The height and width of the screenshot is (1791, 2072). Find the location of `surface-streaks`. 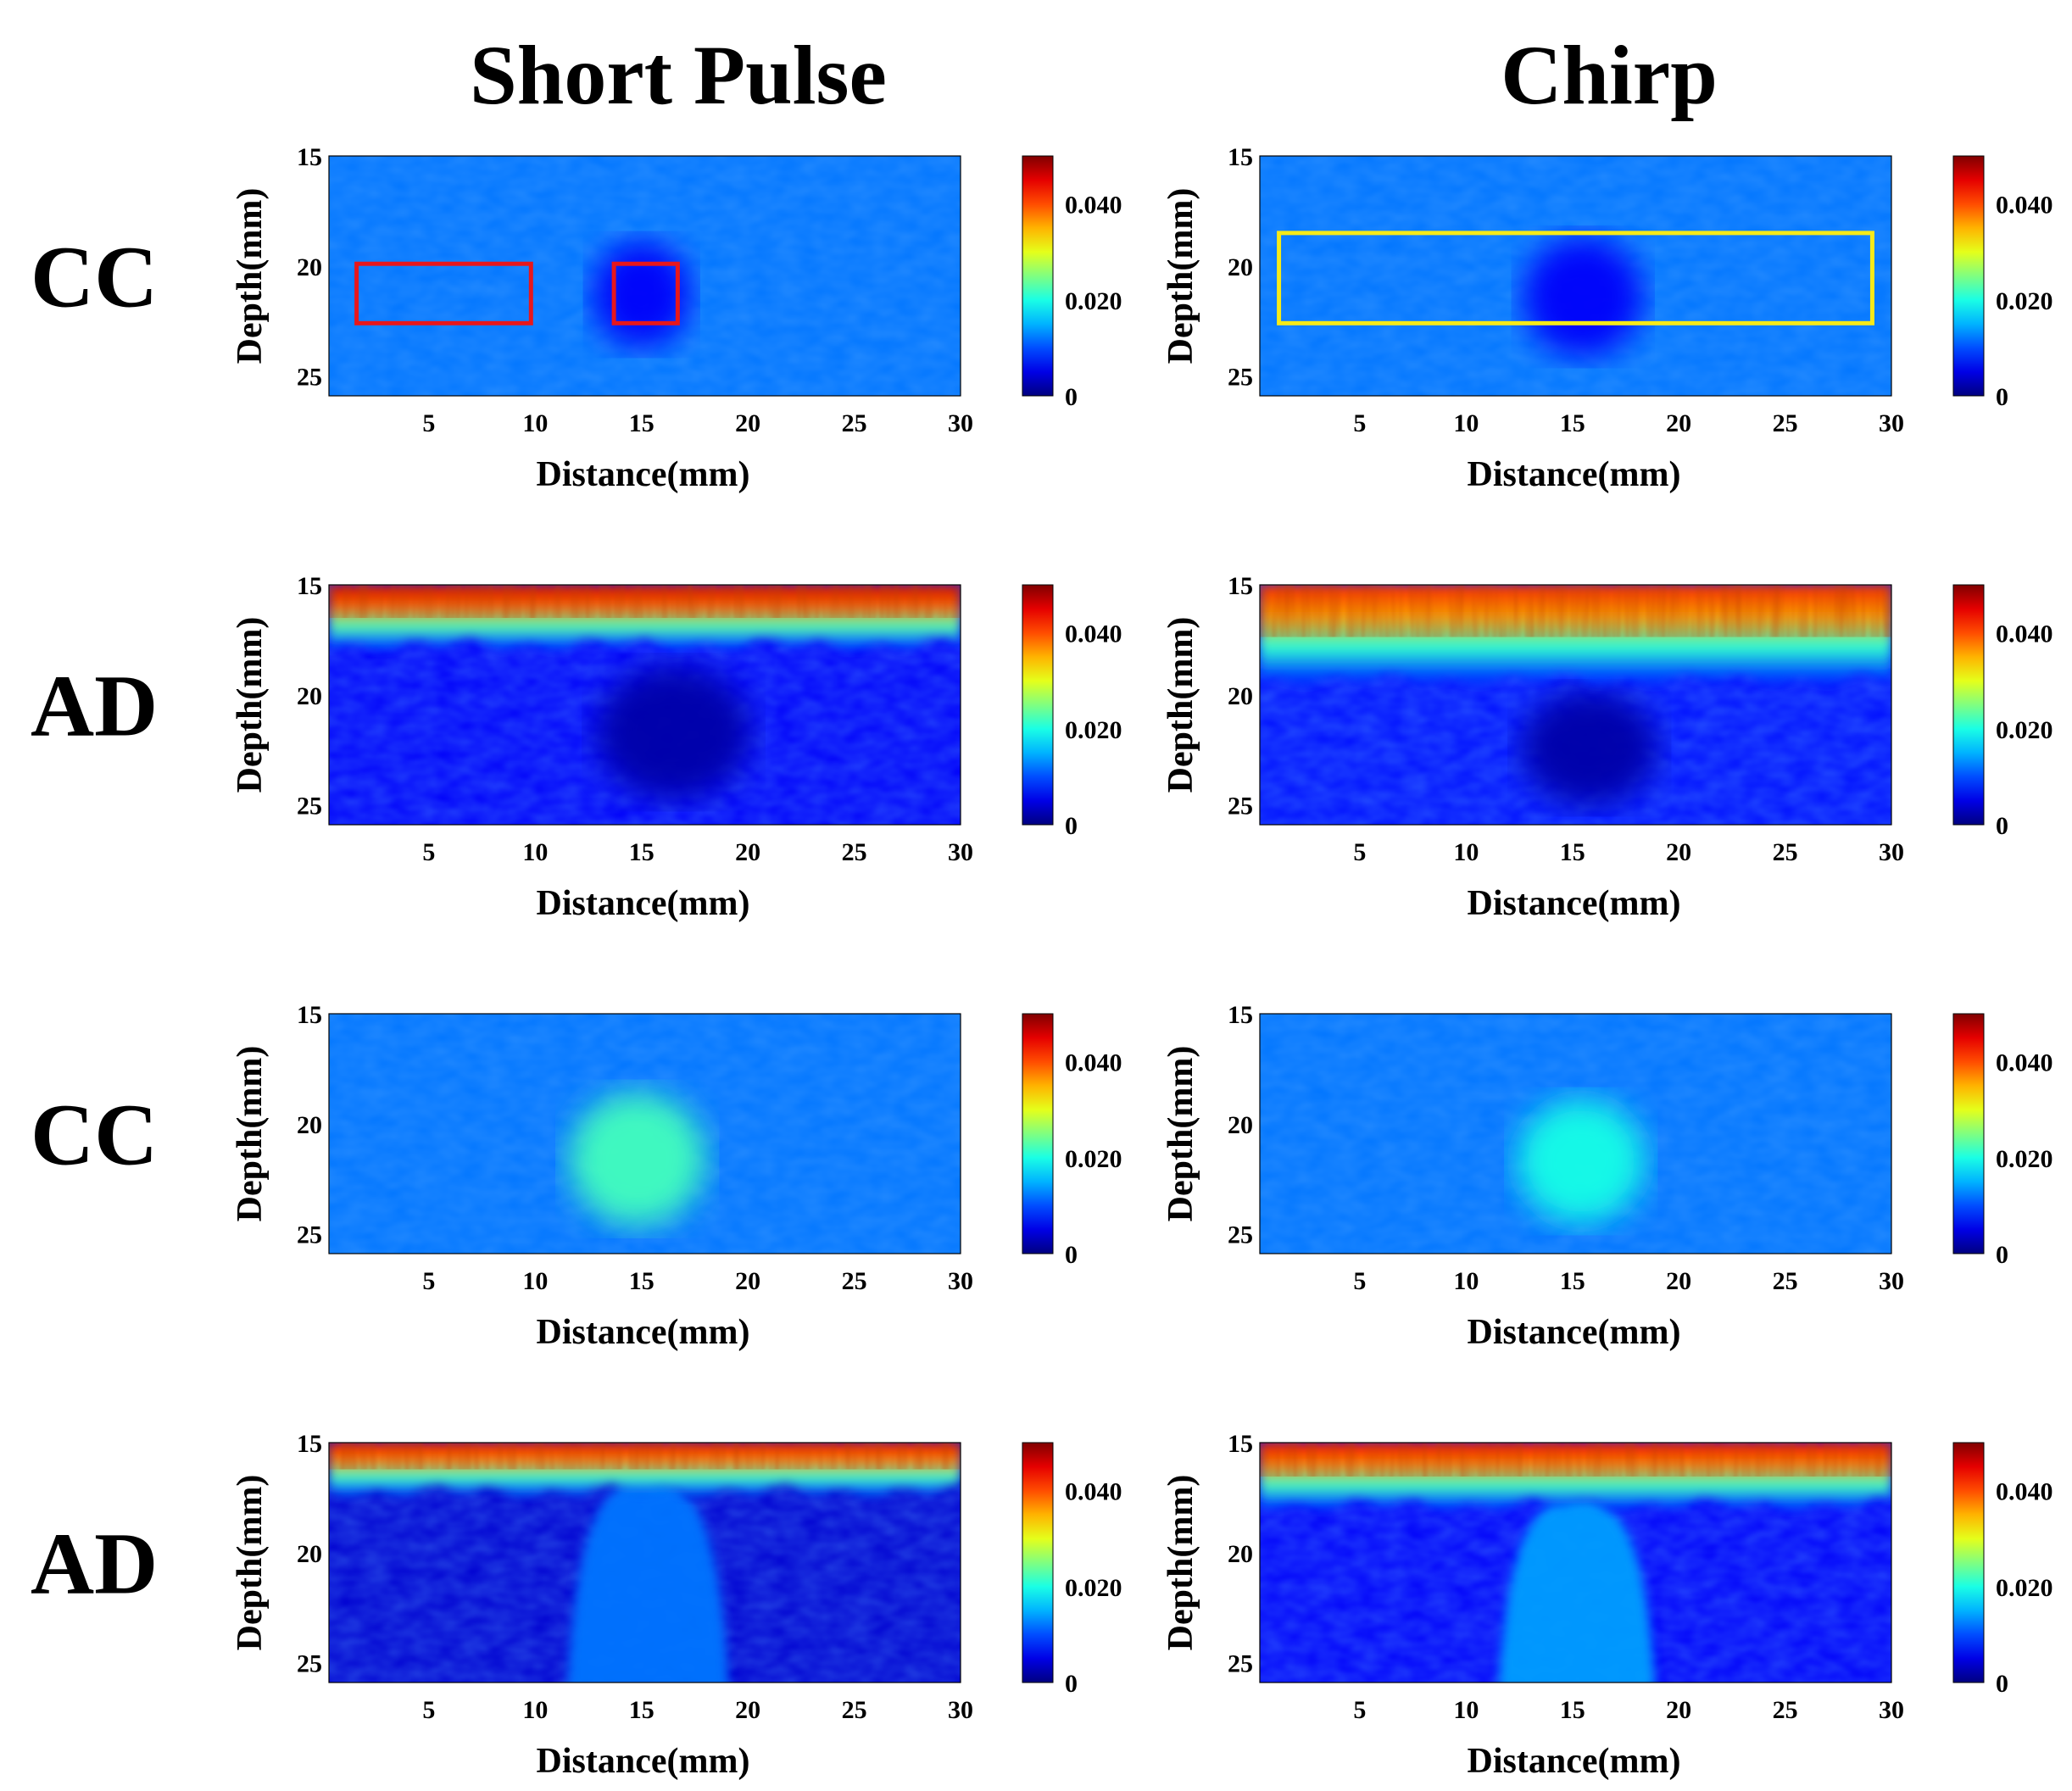

surface-streaks is located at coordinates (645, 602).